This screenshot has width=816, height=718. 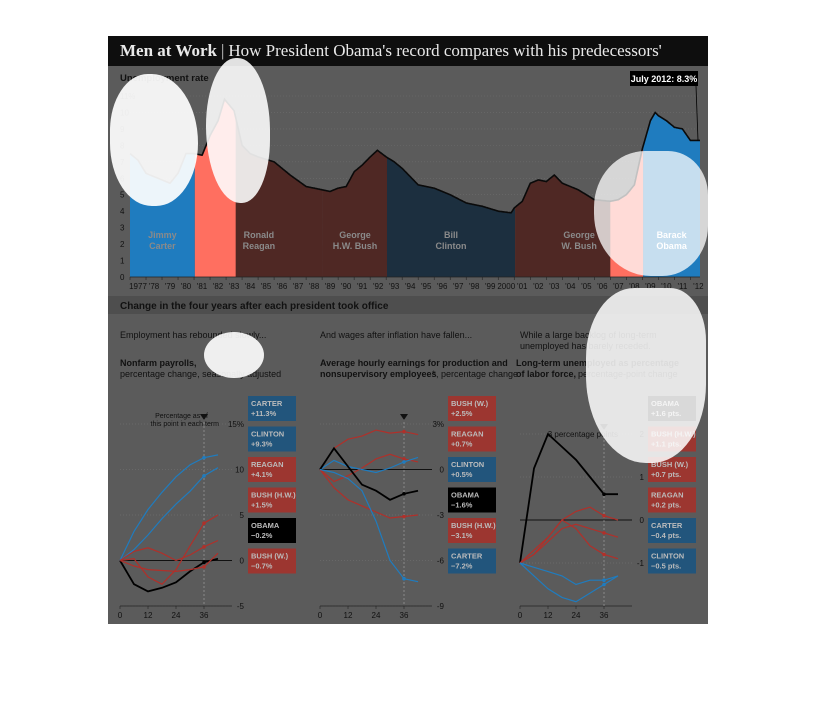 I want to click on x-tick-label: '99, so click(x=490, y=286).